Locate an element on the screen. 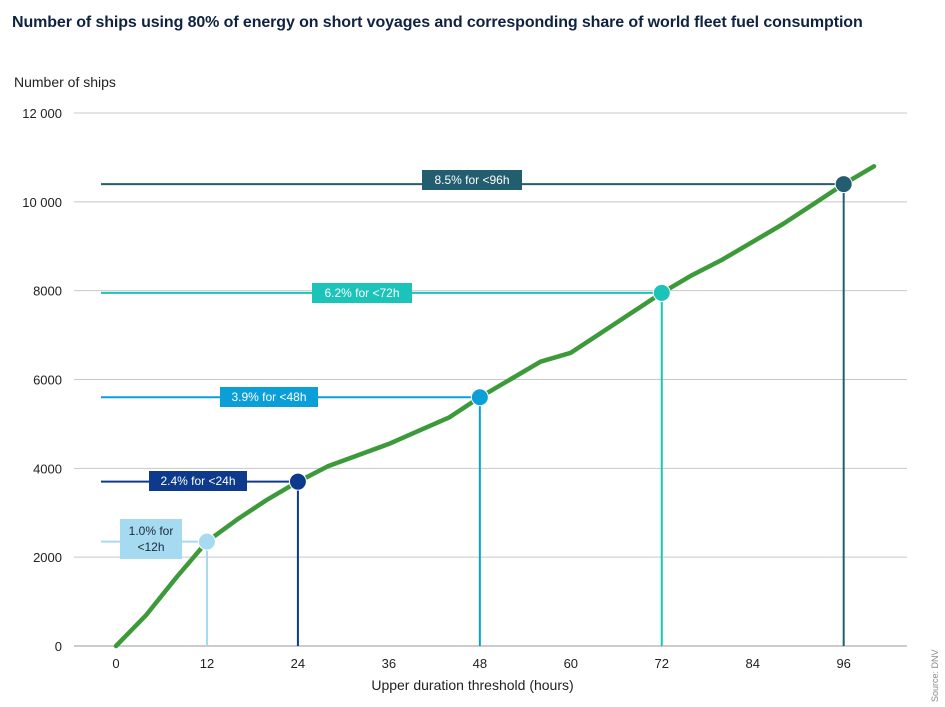  x-tick-label: 96 is located at coordinates (843, 663).